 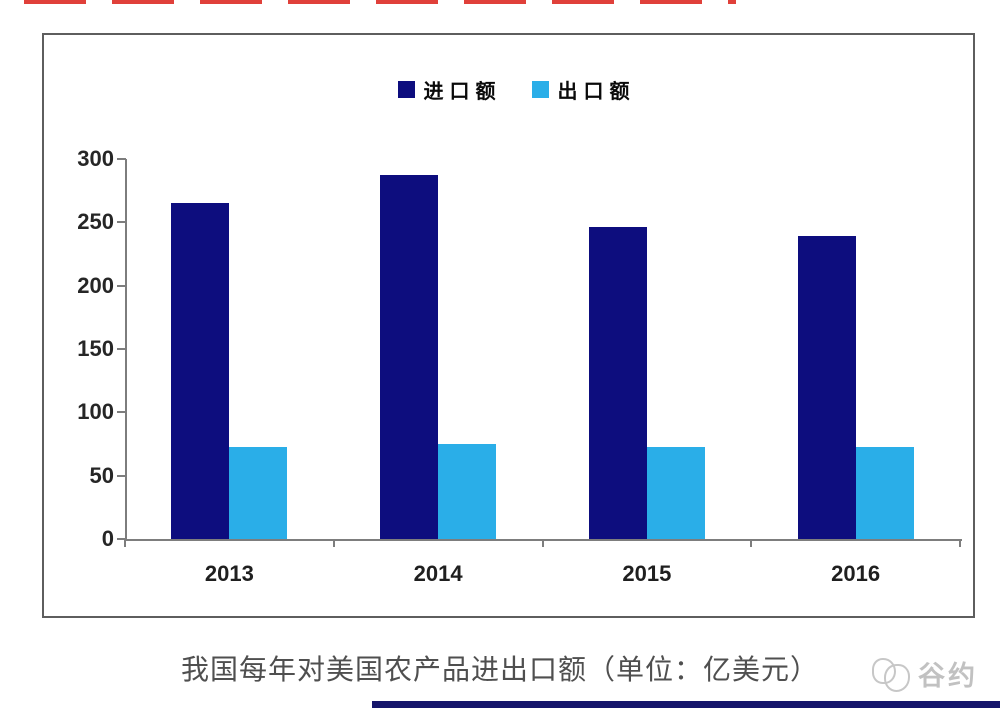 I want to click on x-tick-label: 2016, so click(x=856, y=573).